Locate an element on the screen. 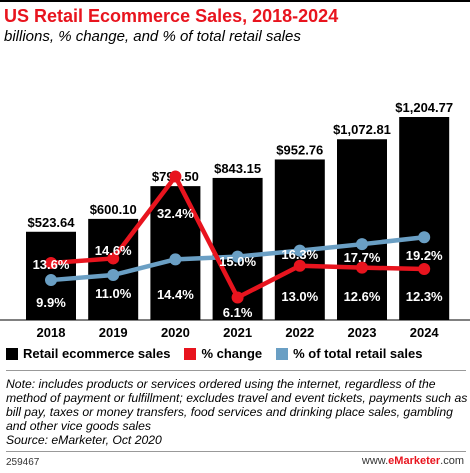 Image resolution: width=470 pixels, height=473 pixels. legend-swatch-change is located at coordinates (190, 353).